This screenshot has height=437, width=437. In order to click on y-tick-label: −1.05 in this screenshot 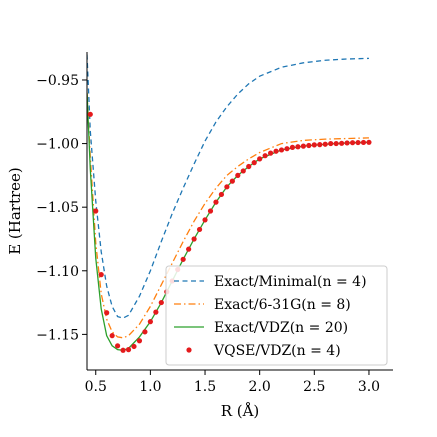, I will do `click(57, 208)`.